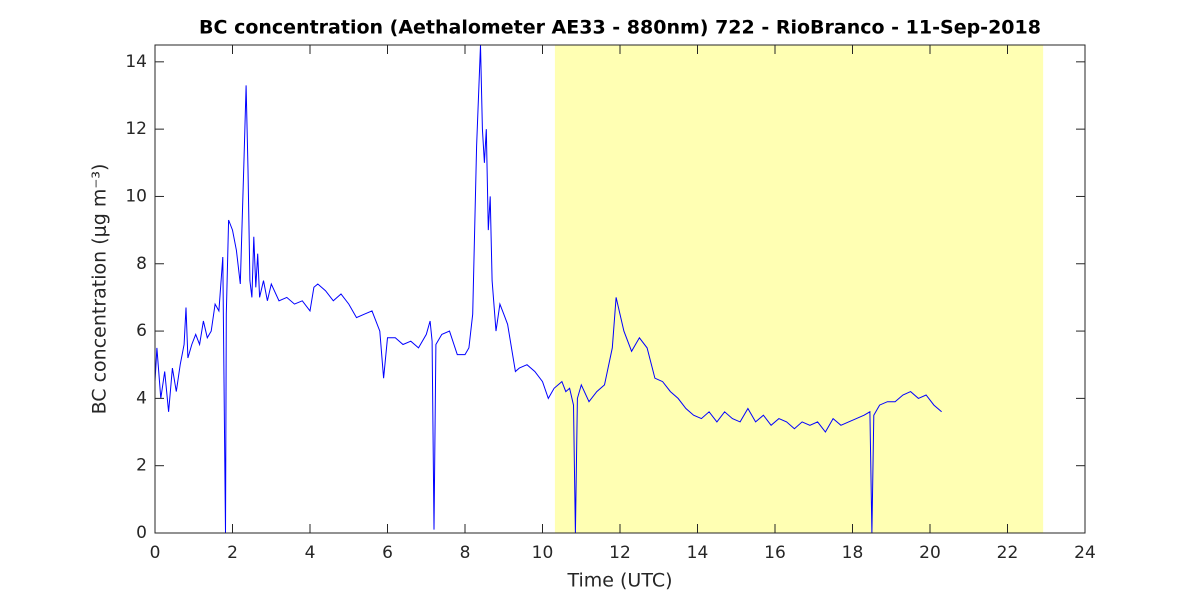 The height and width of the screenshot is (600, 1200). Describe the element at coordinates (100, 289) in the screenshot. I see `y-axis-label: BC concentration (μg m⁻³)` at that location.